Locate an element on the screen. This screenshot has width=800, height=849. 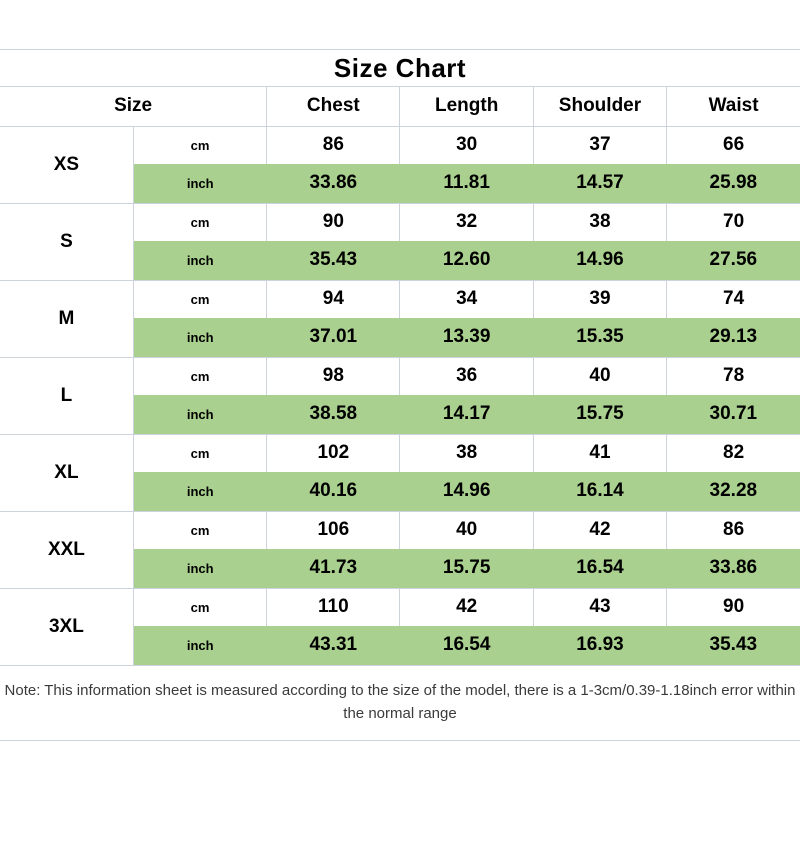
length-inch-value: 14.17 is located at coordinates (466, 415).